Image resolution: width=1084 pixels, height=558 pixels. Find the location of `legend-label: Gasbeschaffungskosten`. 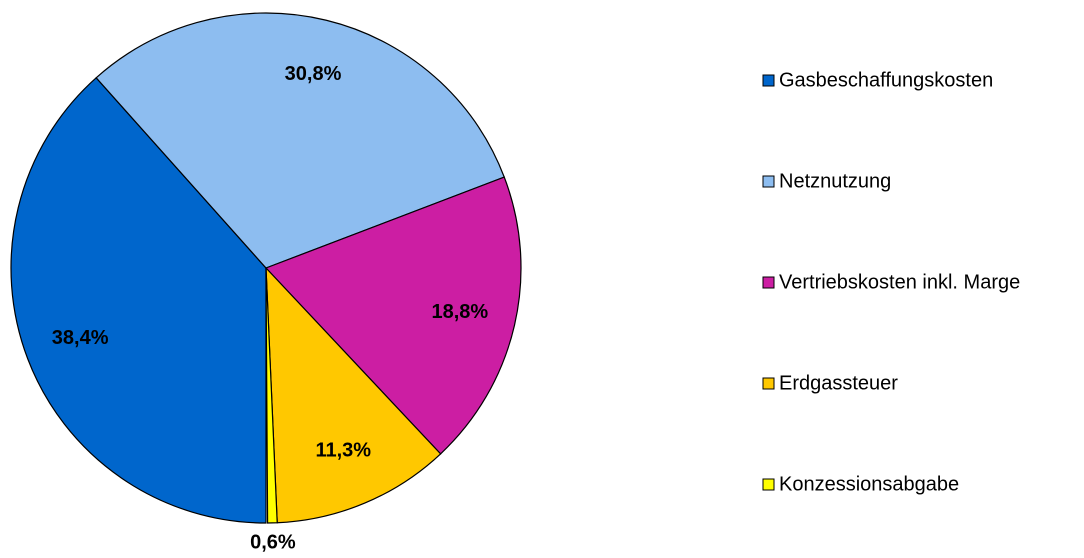

legend-label: Gasbeschaffungskosten is located at coordinates (886, 80).